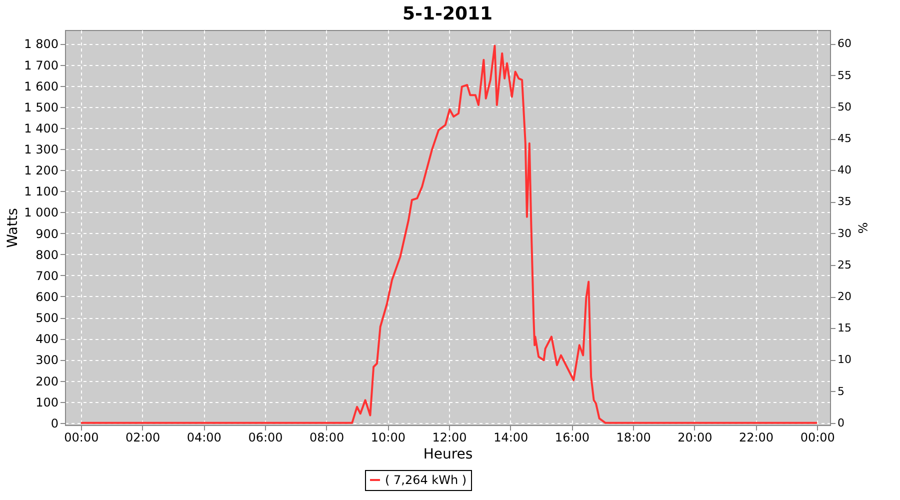 The width and height of the screenshot is (900, 500). What do you see at coordinates (633, 437) in the screenshot?
I see `x-tick-label: 18:00` at bounding box center [633, 437].